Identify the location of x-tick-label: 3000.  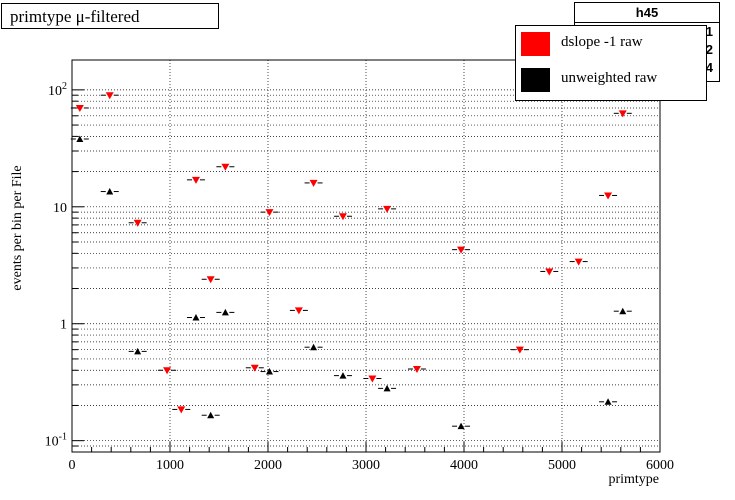
(366, 465).